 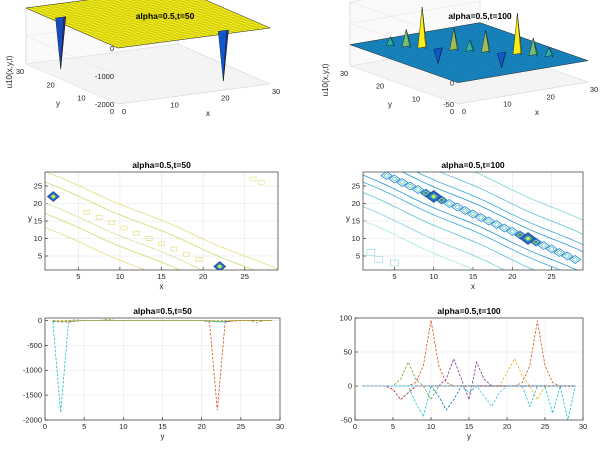 I want to click on y-axis-label: y, so click(x=390, y=104).